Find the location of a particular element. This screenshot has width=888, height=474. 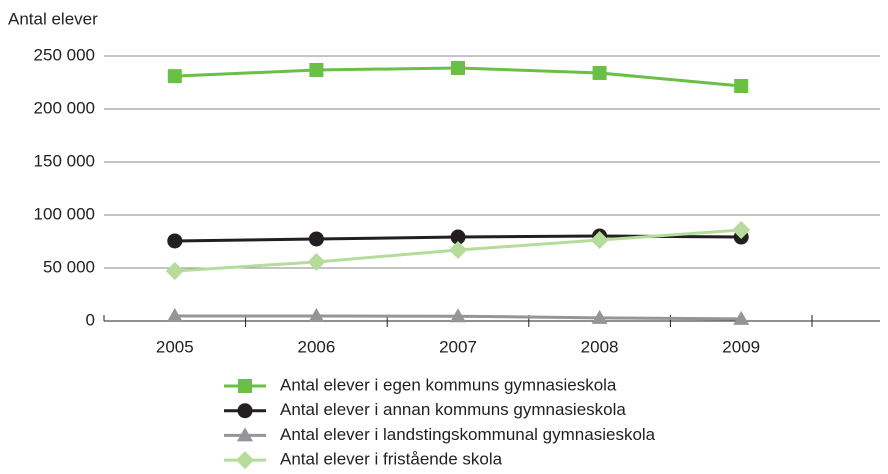

y-tick-label: 0 is located at coordinates (90, 319).